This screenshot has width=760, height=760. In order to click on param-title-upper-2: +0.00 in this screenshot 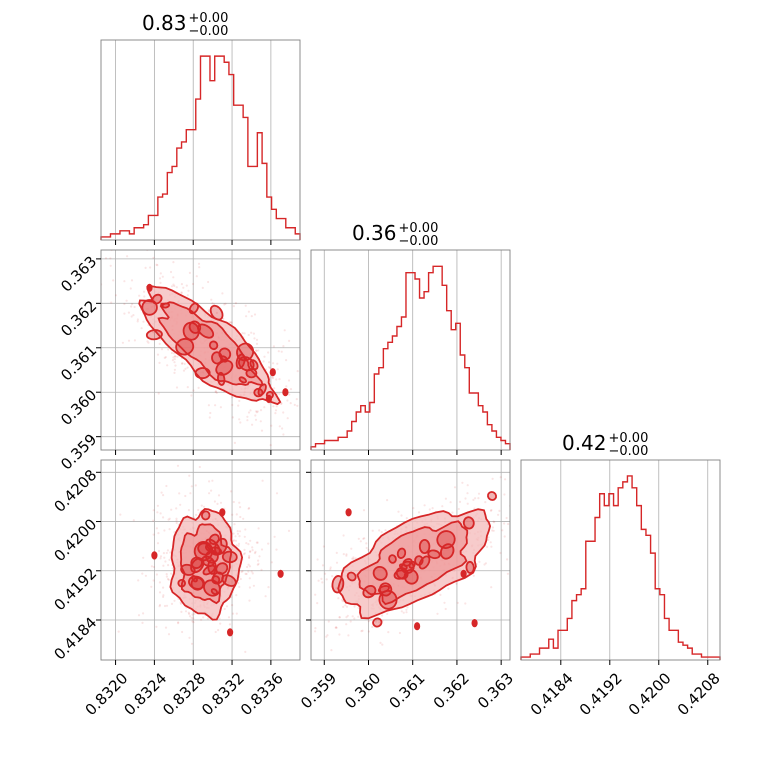, I will do `click(419, 228)`.